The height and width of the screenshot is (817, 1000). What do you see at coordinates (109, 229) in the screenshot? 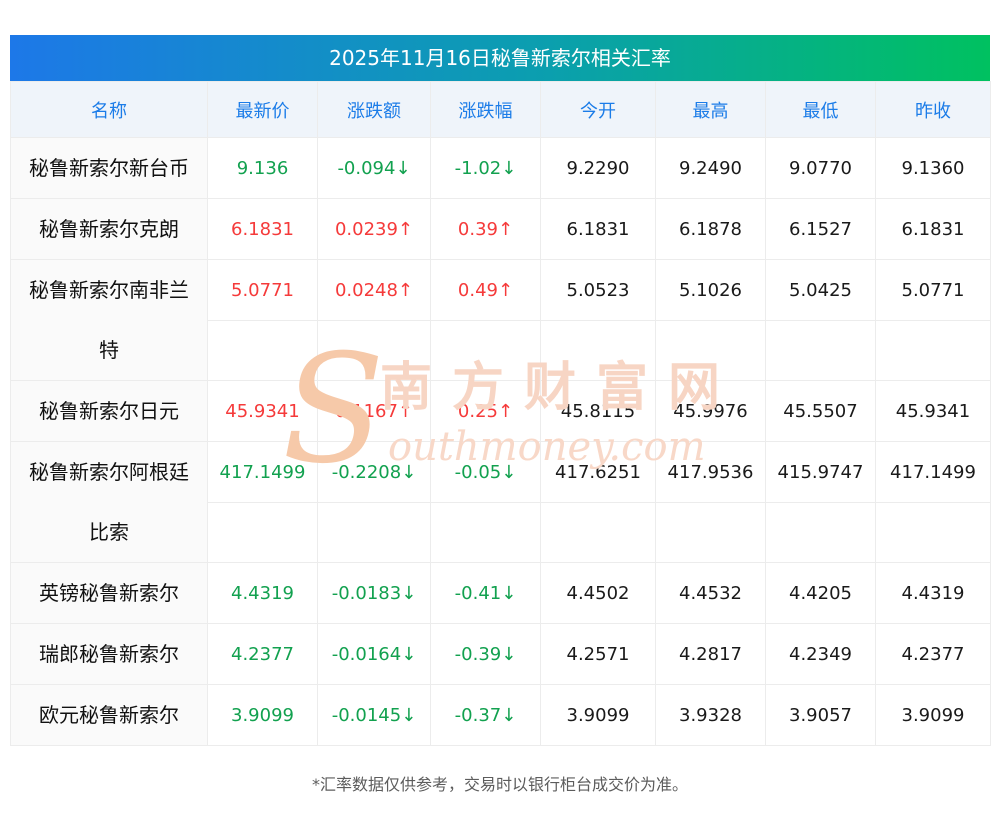
I see `cell-name: 秘鲁新索尔克朗` at bounding box center [109, 229].